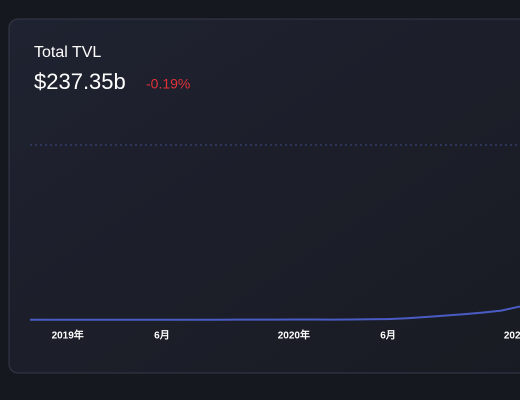  I want to click on x-tick-label: 2020年, so click(294, 335).